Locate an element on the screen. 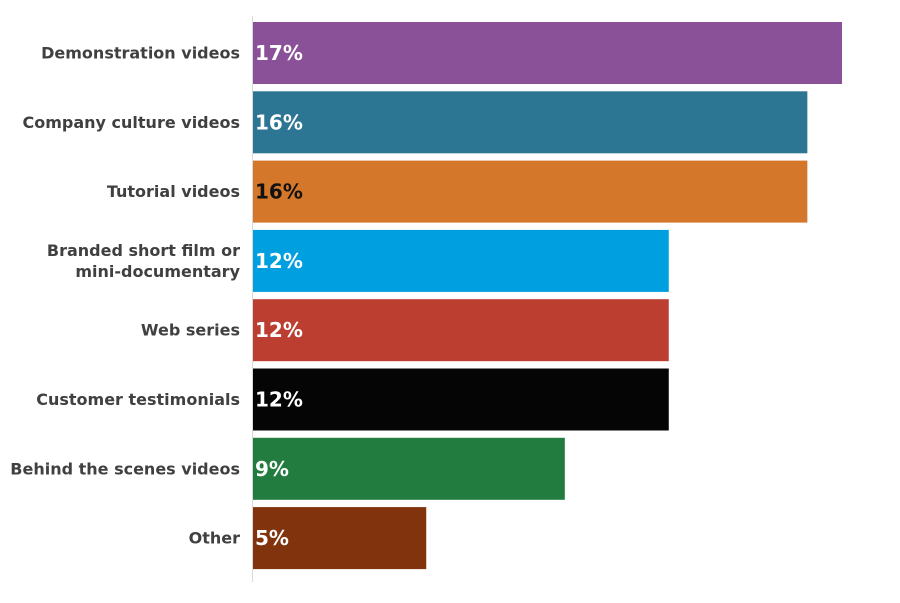 This screenshot has height=603, width=900. category-label-4: Branded short film or mini-documentary is located at coordinates (144, 261).